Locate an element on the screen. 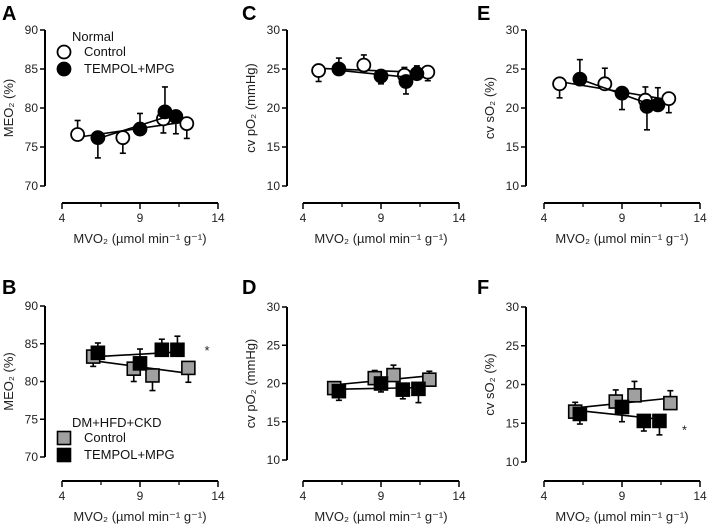 The image size is (708, 524). panel-label: B is located at coordinates (9, 288).